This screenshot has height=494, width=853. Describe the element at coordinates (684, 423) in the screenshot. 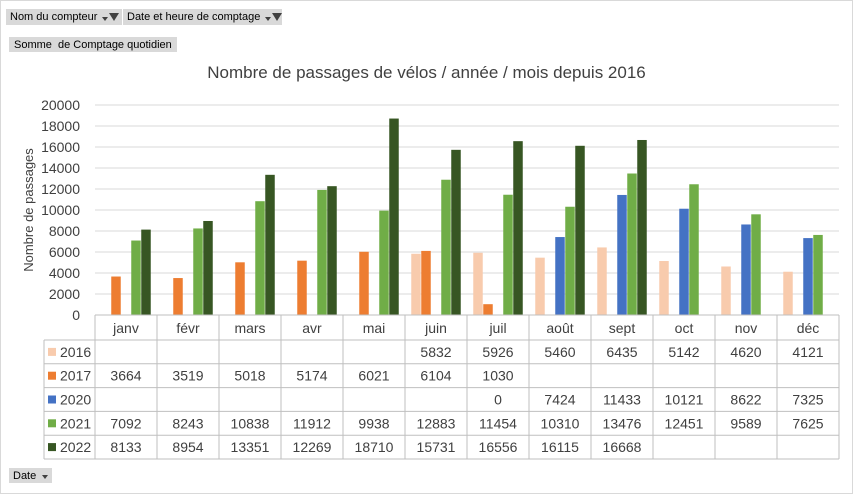

I see `data-label: 12451` at that location.